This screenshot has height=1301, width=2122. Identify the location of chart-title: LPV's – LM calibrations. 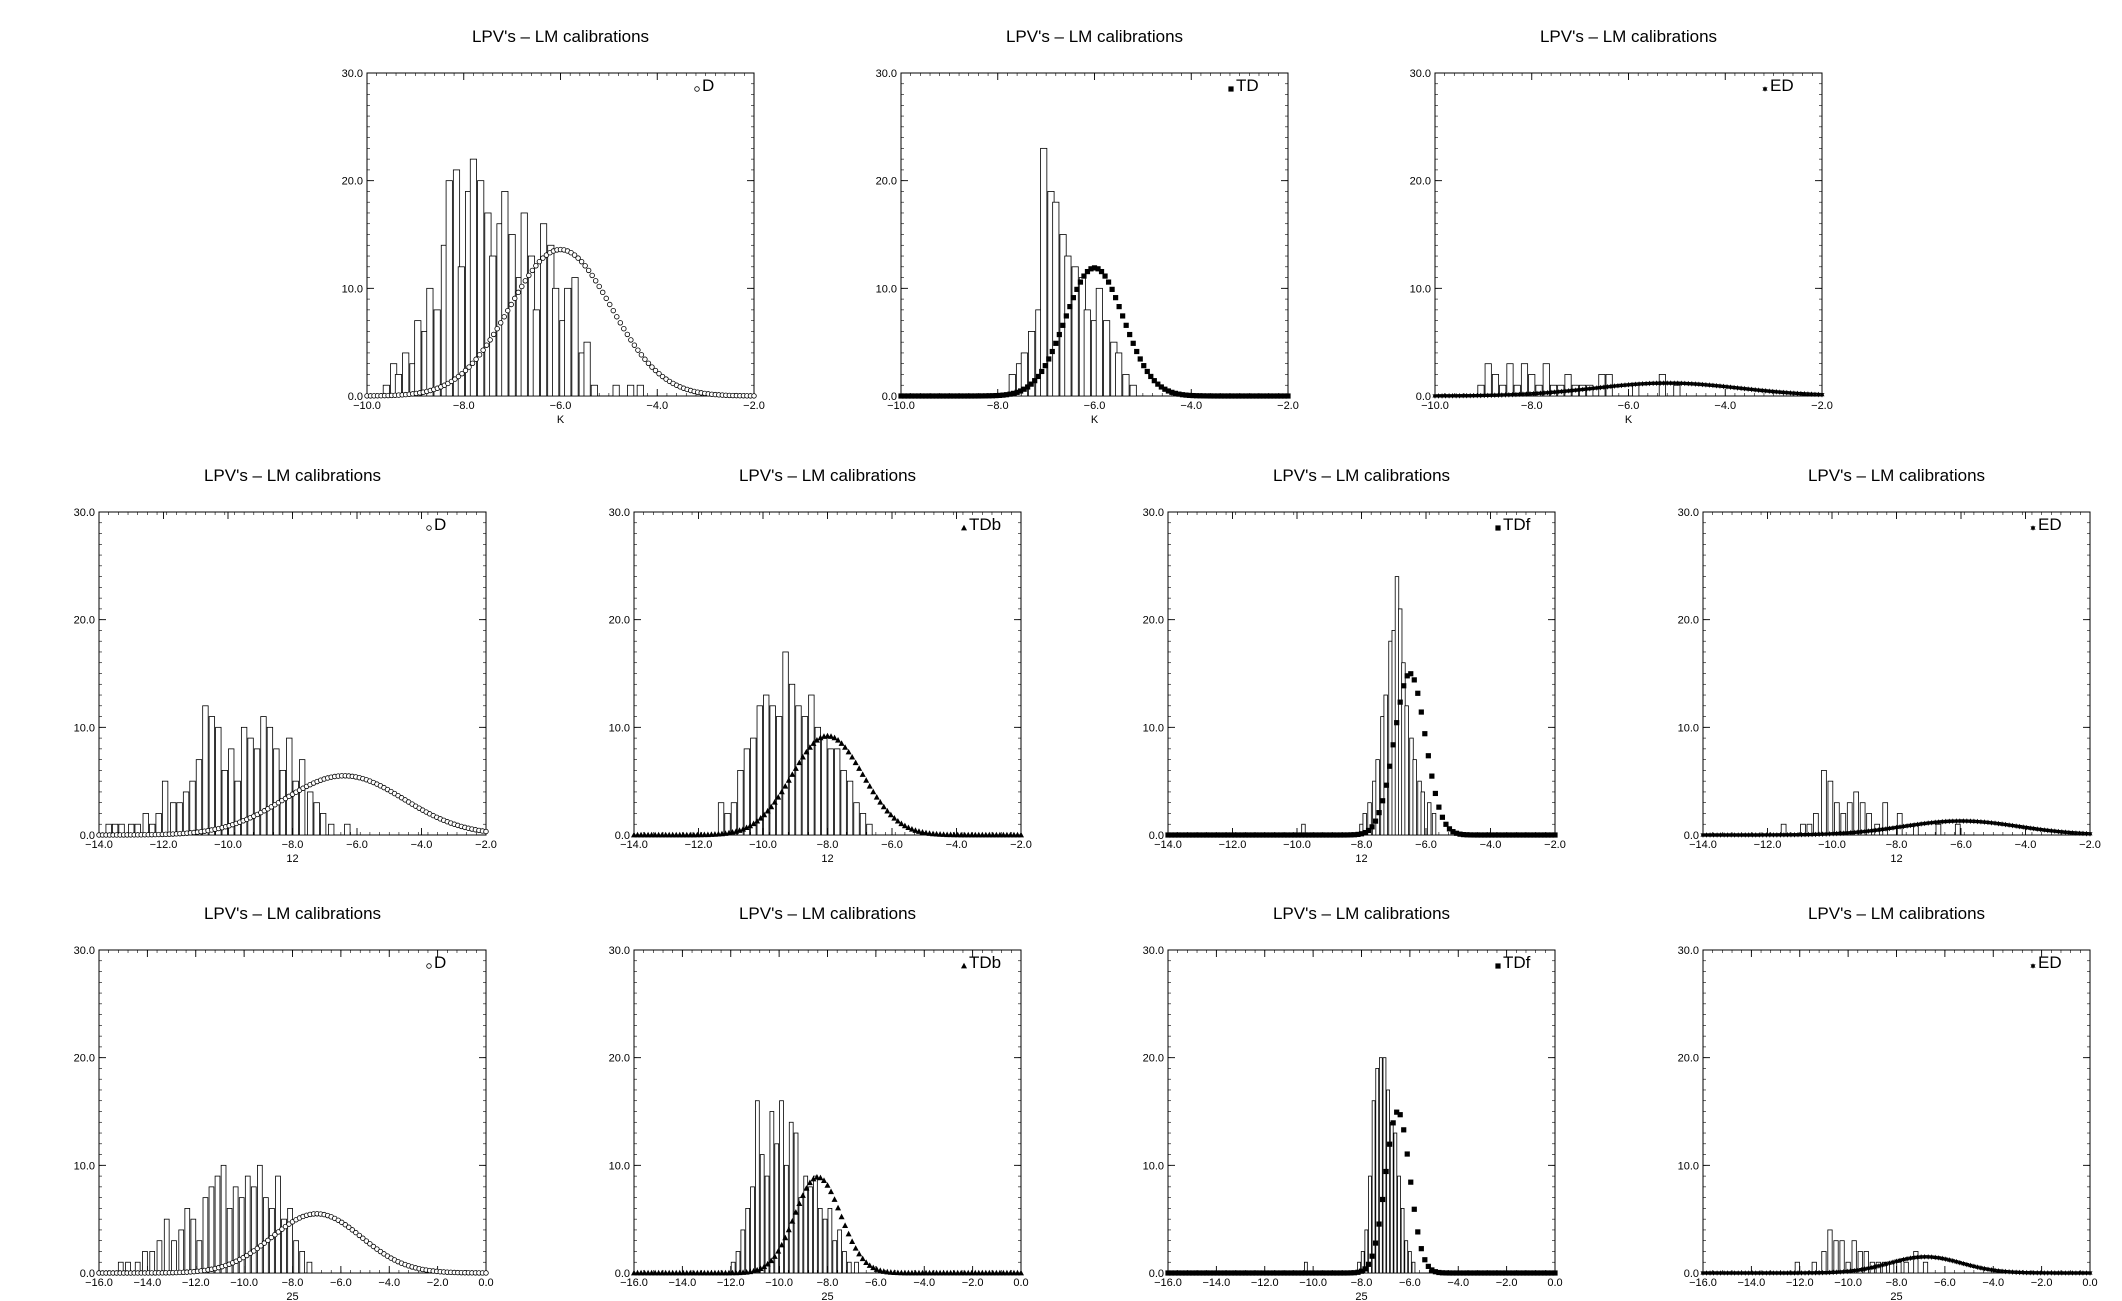
(827, 475).